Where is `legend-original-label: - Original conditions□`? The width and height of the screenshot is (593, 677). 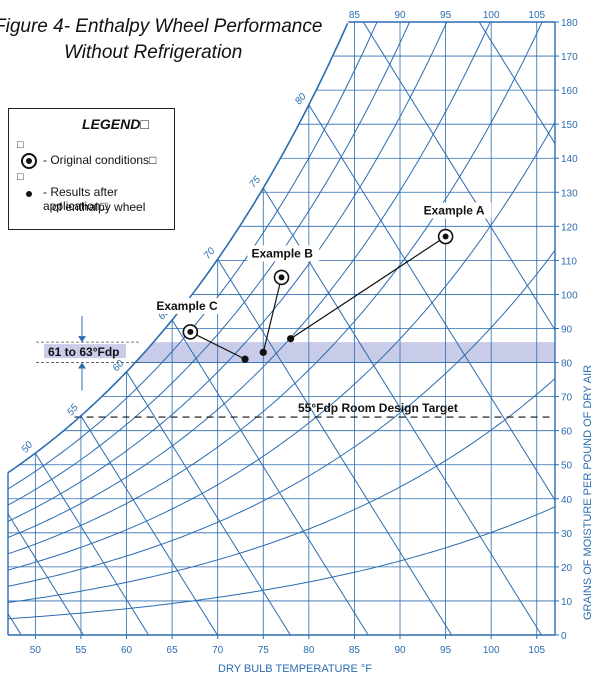
legend-original-label: - Original conditions□ is located at coordinates (100, 160).